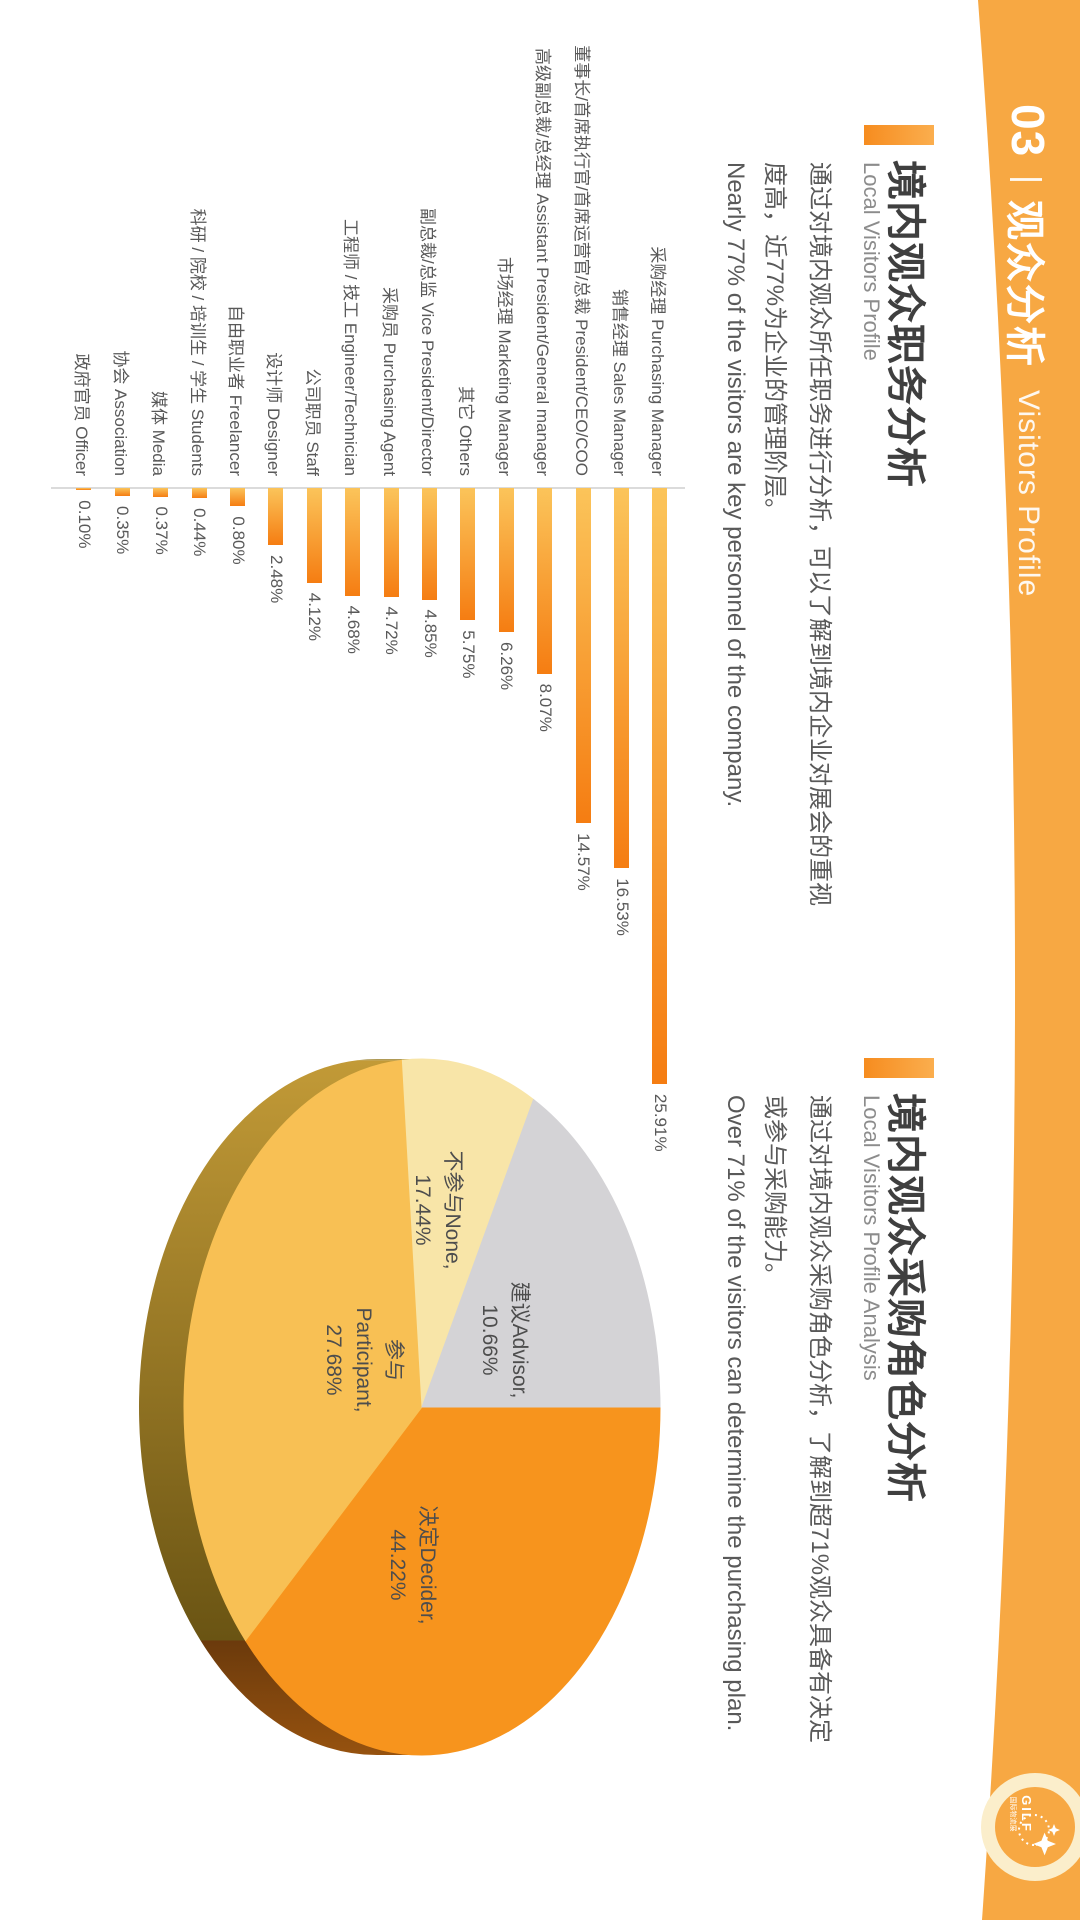  What do you see at coordinates (1028, 494) in the screenshot?
I see `header-title-en: Visitors Profile` at bounding box center [1028, 494].